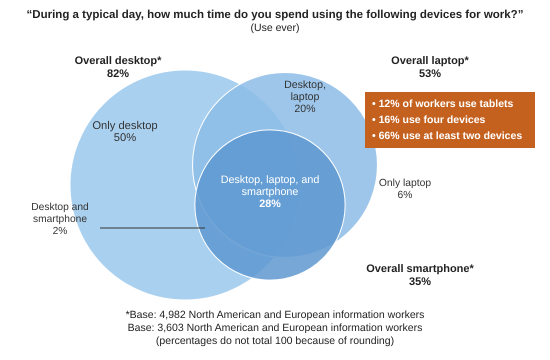 This screenshot has width=550, height=360. I want to click on category-label: Only desktop, so click(125, 126).